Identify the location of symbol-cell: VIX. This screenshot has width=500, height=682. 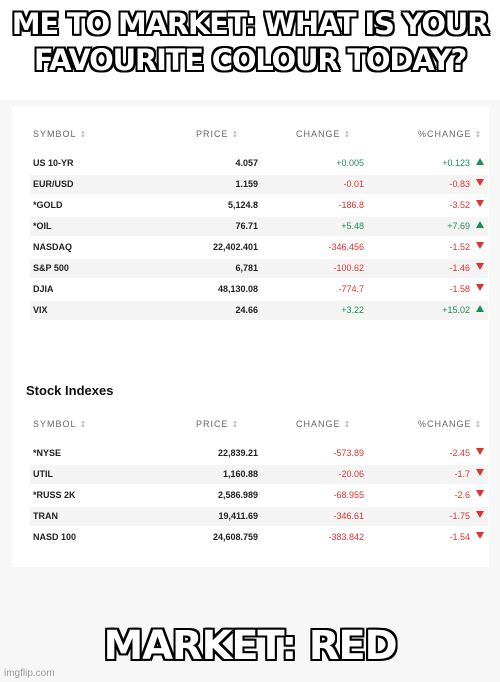
(40, 310).